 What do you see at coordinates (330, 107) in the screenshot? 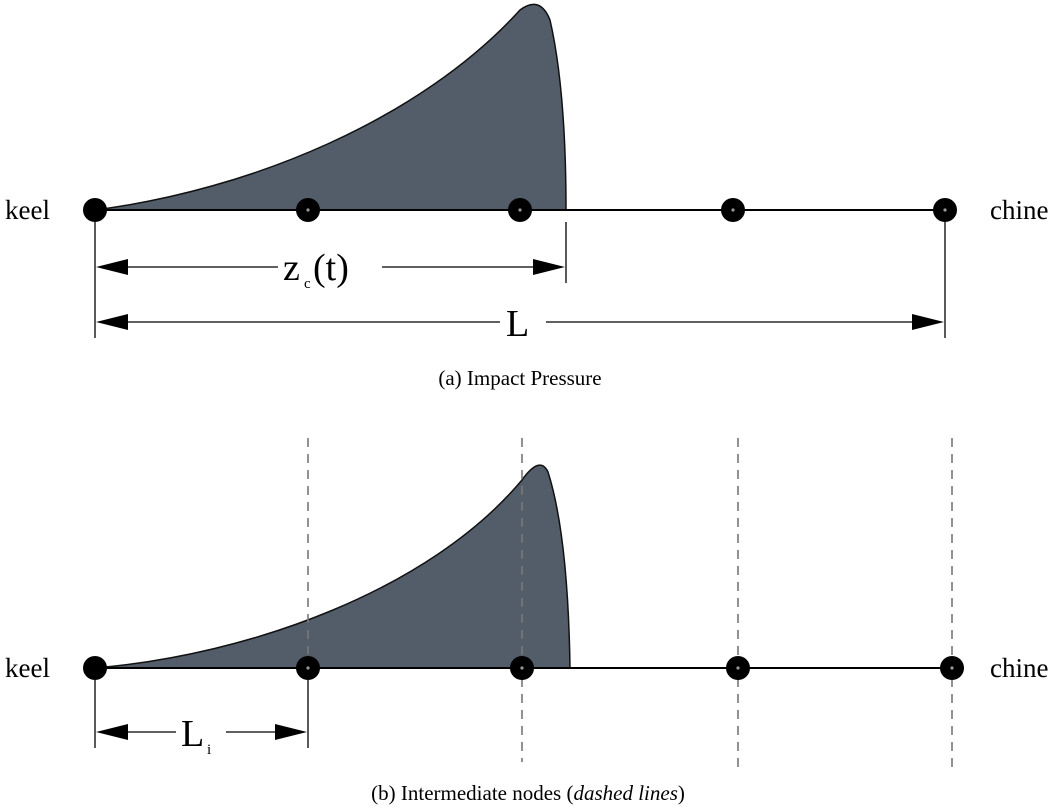
I see `impact-pressure-shape` at bounding box center [330, 107].